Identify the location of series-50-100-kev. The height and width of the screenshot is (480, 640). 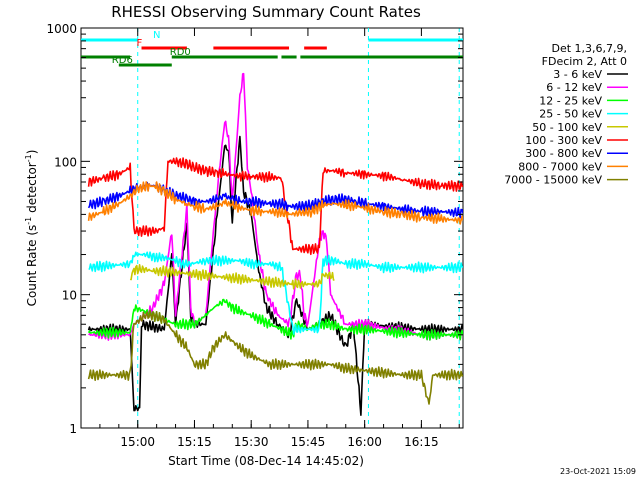
(232, 276).